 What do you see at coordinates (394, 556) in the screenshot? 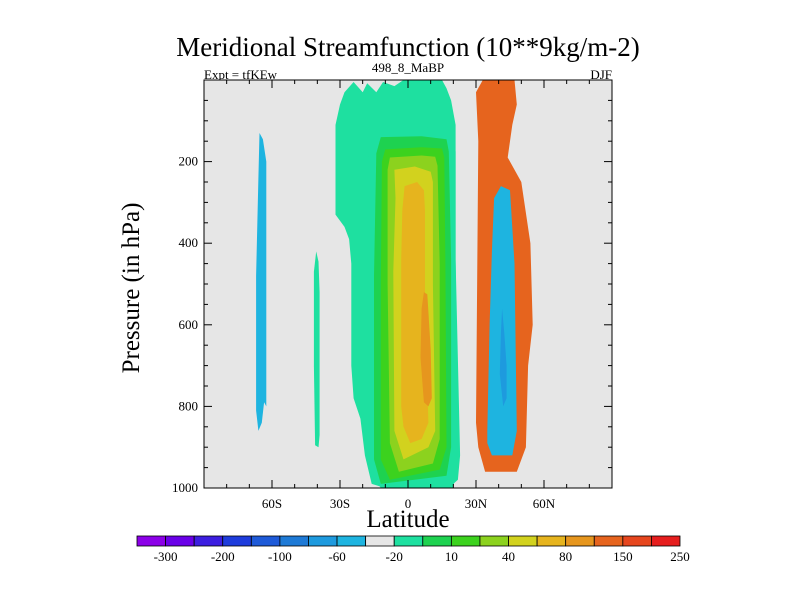
I see `colorbar-label: -20` at bounding box center [394, 556].